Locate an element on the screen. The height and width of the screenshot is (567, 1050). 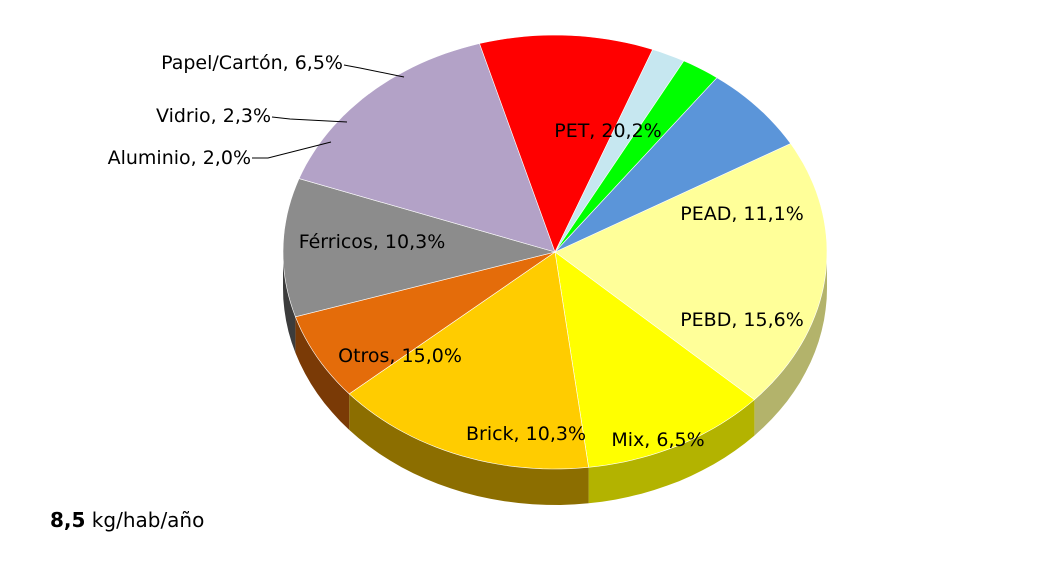
data-label-mix: Mix, 6,5% is located at coordinates (657, 440).